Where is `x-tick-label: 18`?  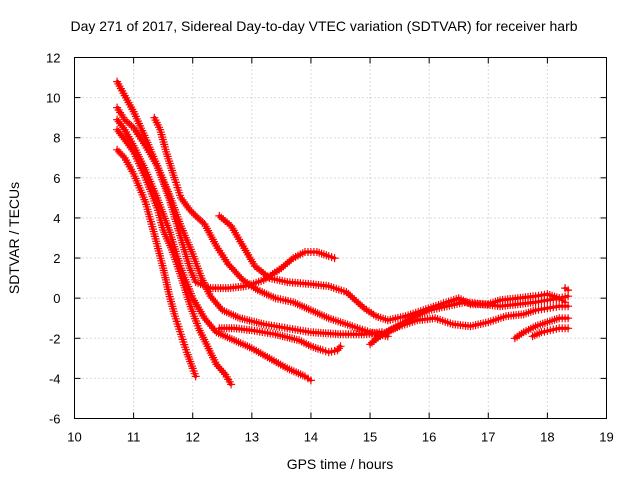
x-tick-label: 18 is located at coordinates (547, 437).